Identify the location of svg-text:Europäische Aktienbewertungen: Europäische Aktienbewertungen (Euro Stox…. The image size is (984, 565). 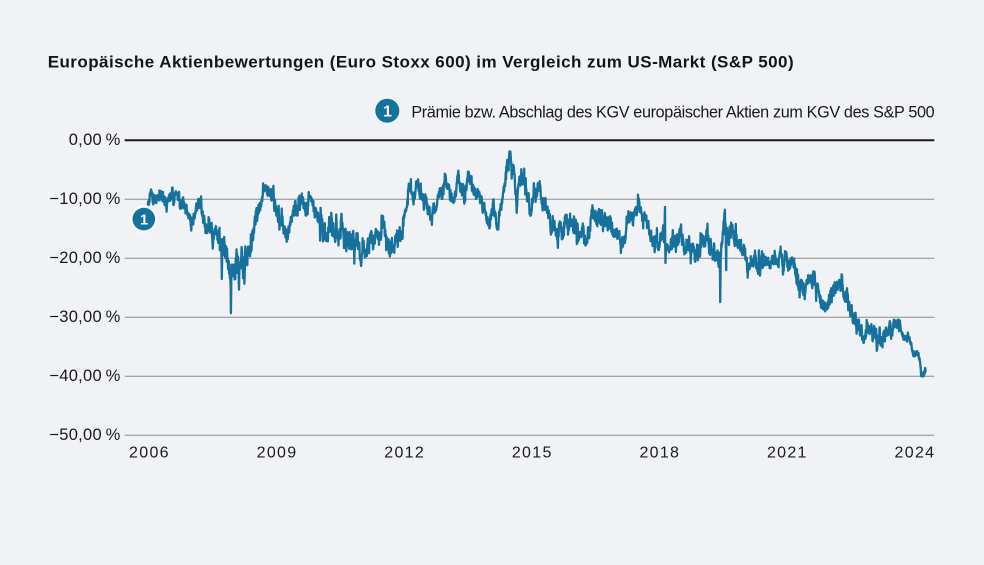
(421, 61).